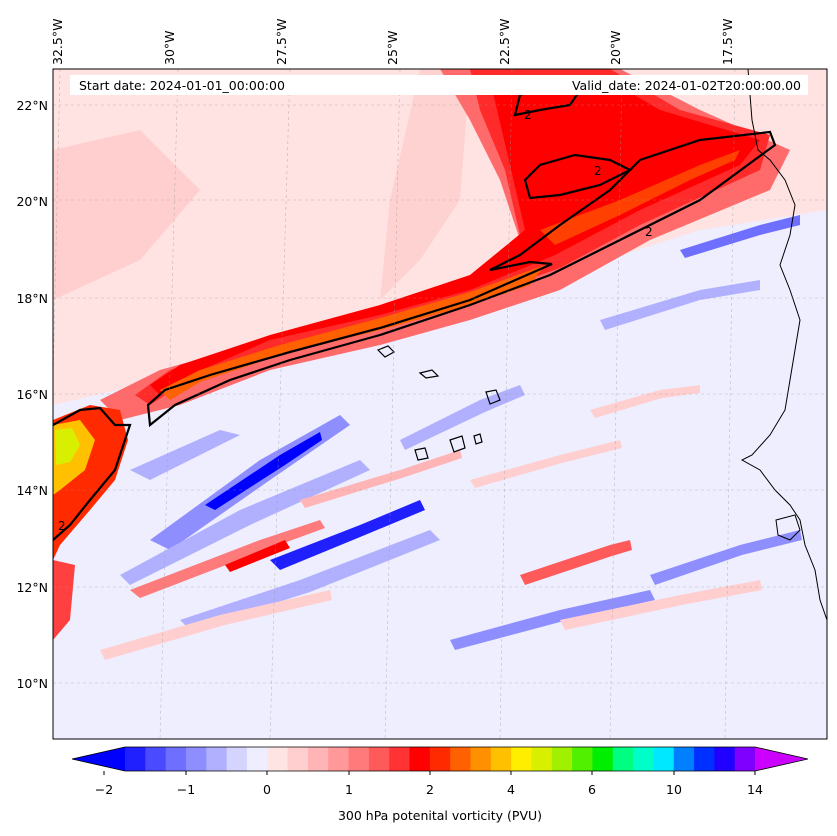 The width and height of the screenshot is (837, 836). I want to click on pv-west-blob-core, so click(67, 446).